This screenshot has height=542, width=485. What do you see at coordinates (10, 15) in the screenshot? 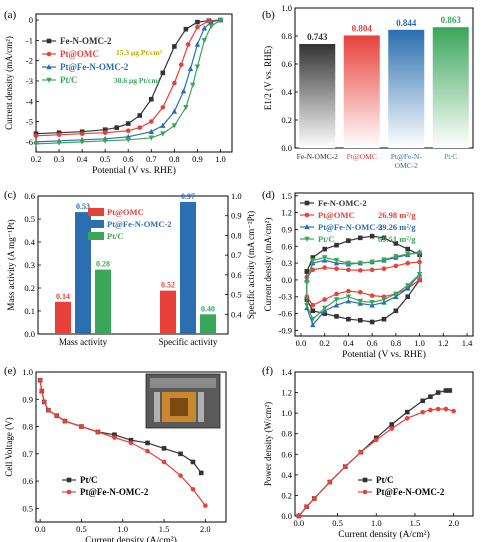
I see `panel-label: (a)` at bounding box center [10, 15].